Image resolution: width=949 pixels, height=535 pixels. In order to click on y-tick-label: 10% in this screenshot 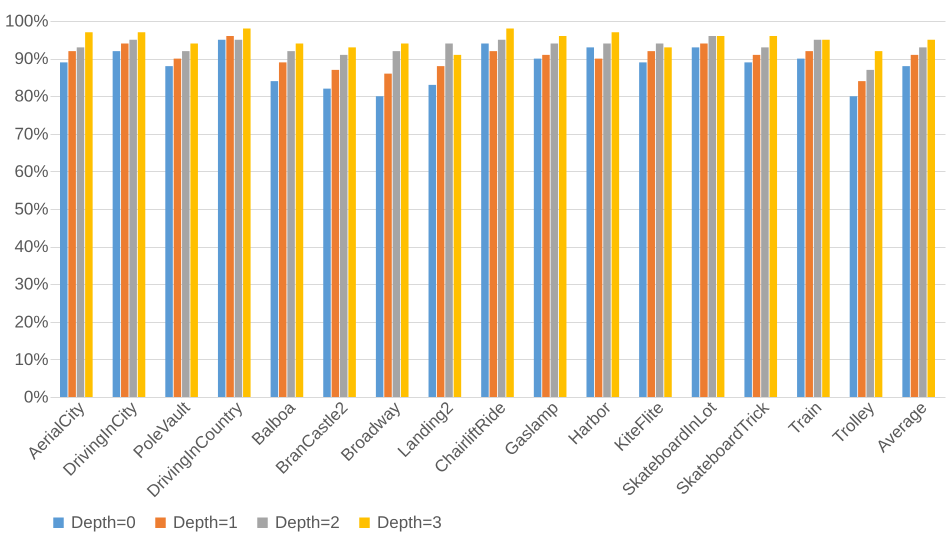, I will do `click(31, 359)`.